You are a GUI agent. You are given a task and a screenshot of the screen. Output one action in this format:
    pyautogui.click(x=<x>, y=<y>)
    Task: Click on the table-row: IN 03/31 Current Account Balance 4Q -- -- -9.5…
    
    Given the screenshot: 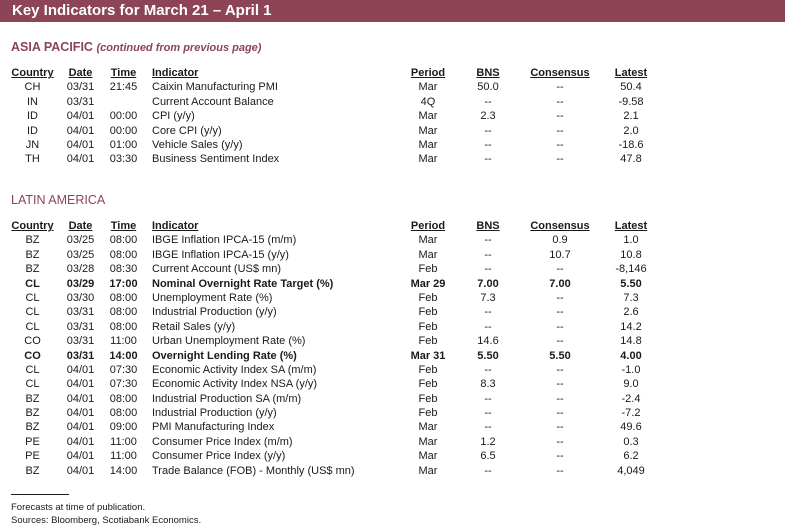 What is the action you would take?
    pyautogui.click(x=392, y=102)
    